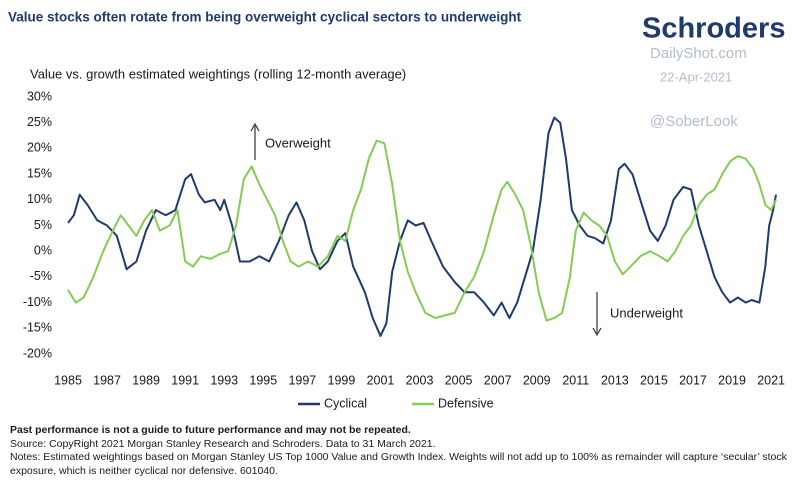 The image size is (800, 493). What do you see at coordinates (37, 302) in the screenshot?
I see `y-tick-label: -10%` at bounding box center [37, 302].